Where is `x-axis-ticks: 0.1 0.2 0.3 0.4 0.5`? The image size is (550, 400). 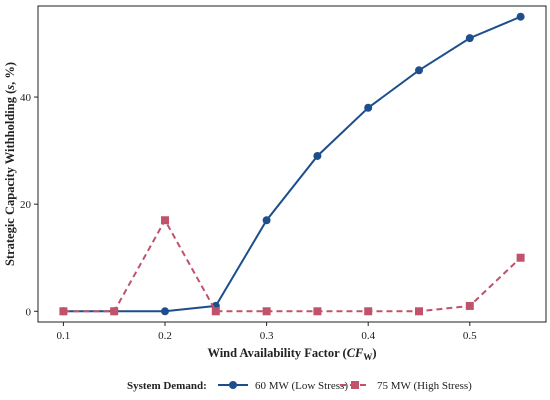
x-axis-ticks: 0.1 0.2 0.3 0.4 0.5 is located at coordinates (267, 332).